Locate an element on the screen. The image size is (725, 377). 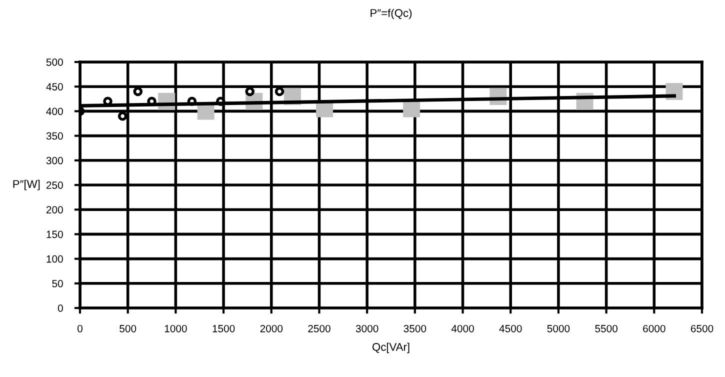
y-tick-label: 250 is located at coordinates (54, 185).